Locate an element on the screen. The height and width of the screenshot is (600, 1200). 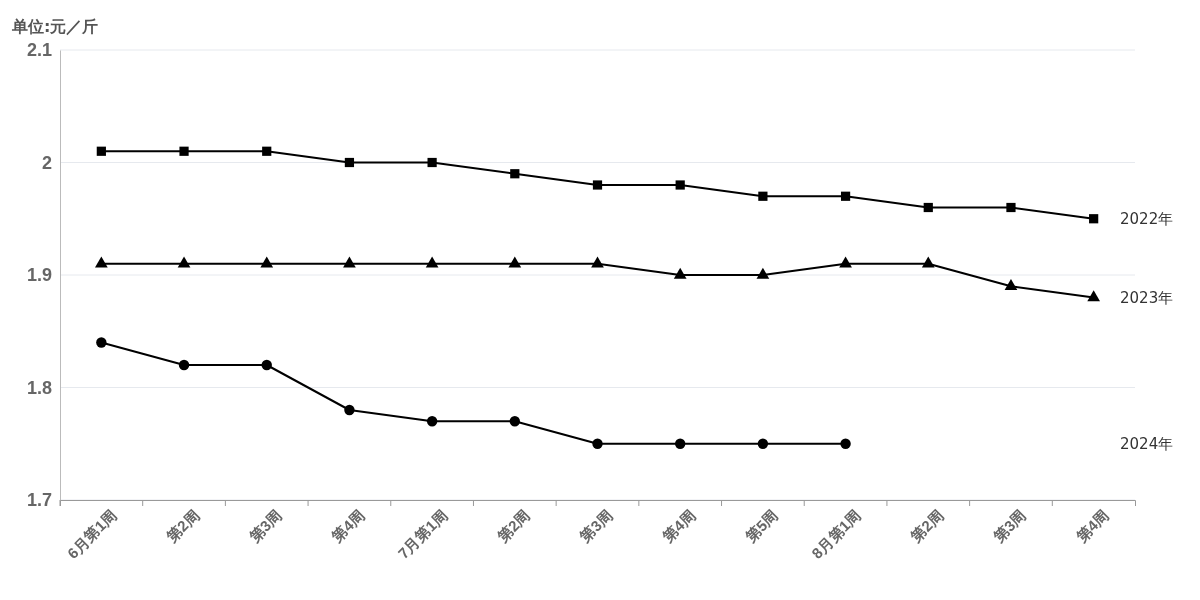
text: 2024年 is located at coordinates (1147, 444).